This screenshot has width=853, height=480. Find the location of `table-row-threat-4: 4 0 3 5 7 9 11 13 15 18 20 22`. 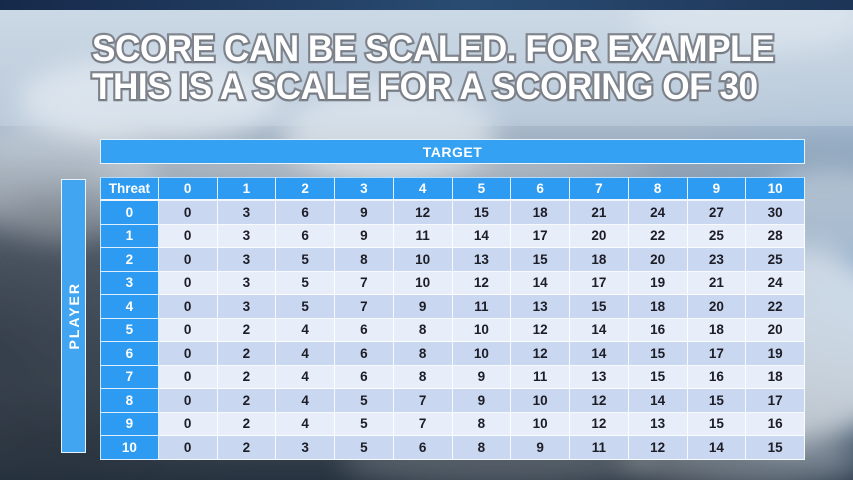

table-row-threat-4: 4 0 3 5 7 9 11 13 15 18 20 22 is located at coordinates (452, 307).